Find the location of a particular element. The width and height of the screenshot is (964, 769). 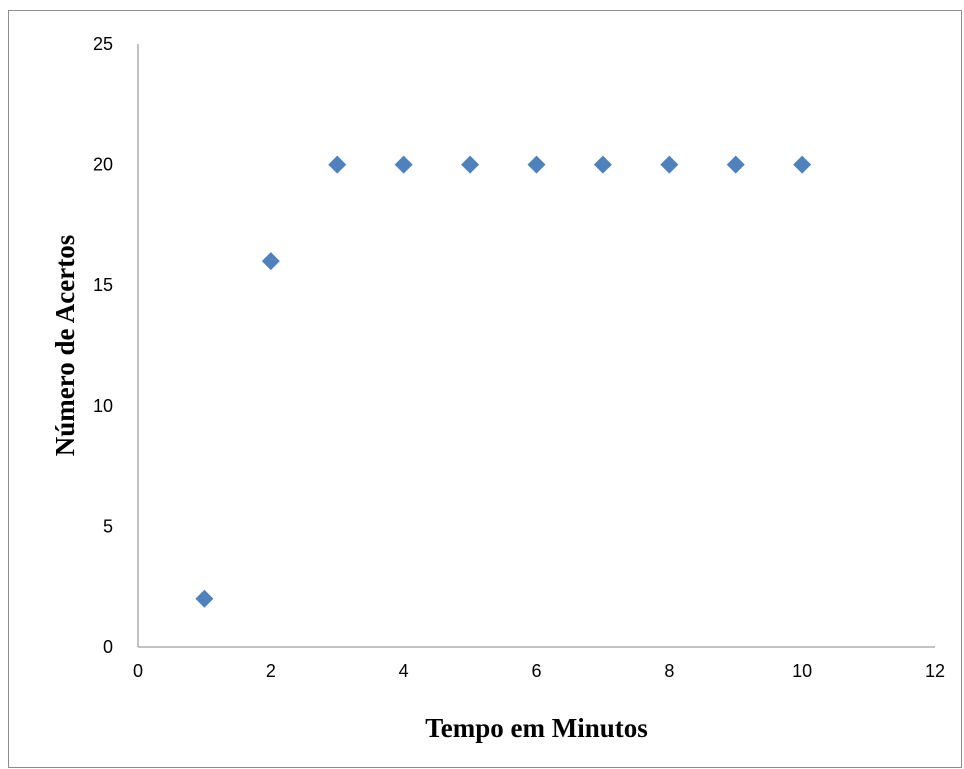

x-tick-label: 6 is located at coordinates (536, 671).